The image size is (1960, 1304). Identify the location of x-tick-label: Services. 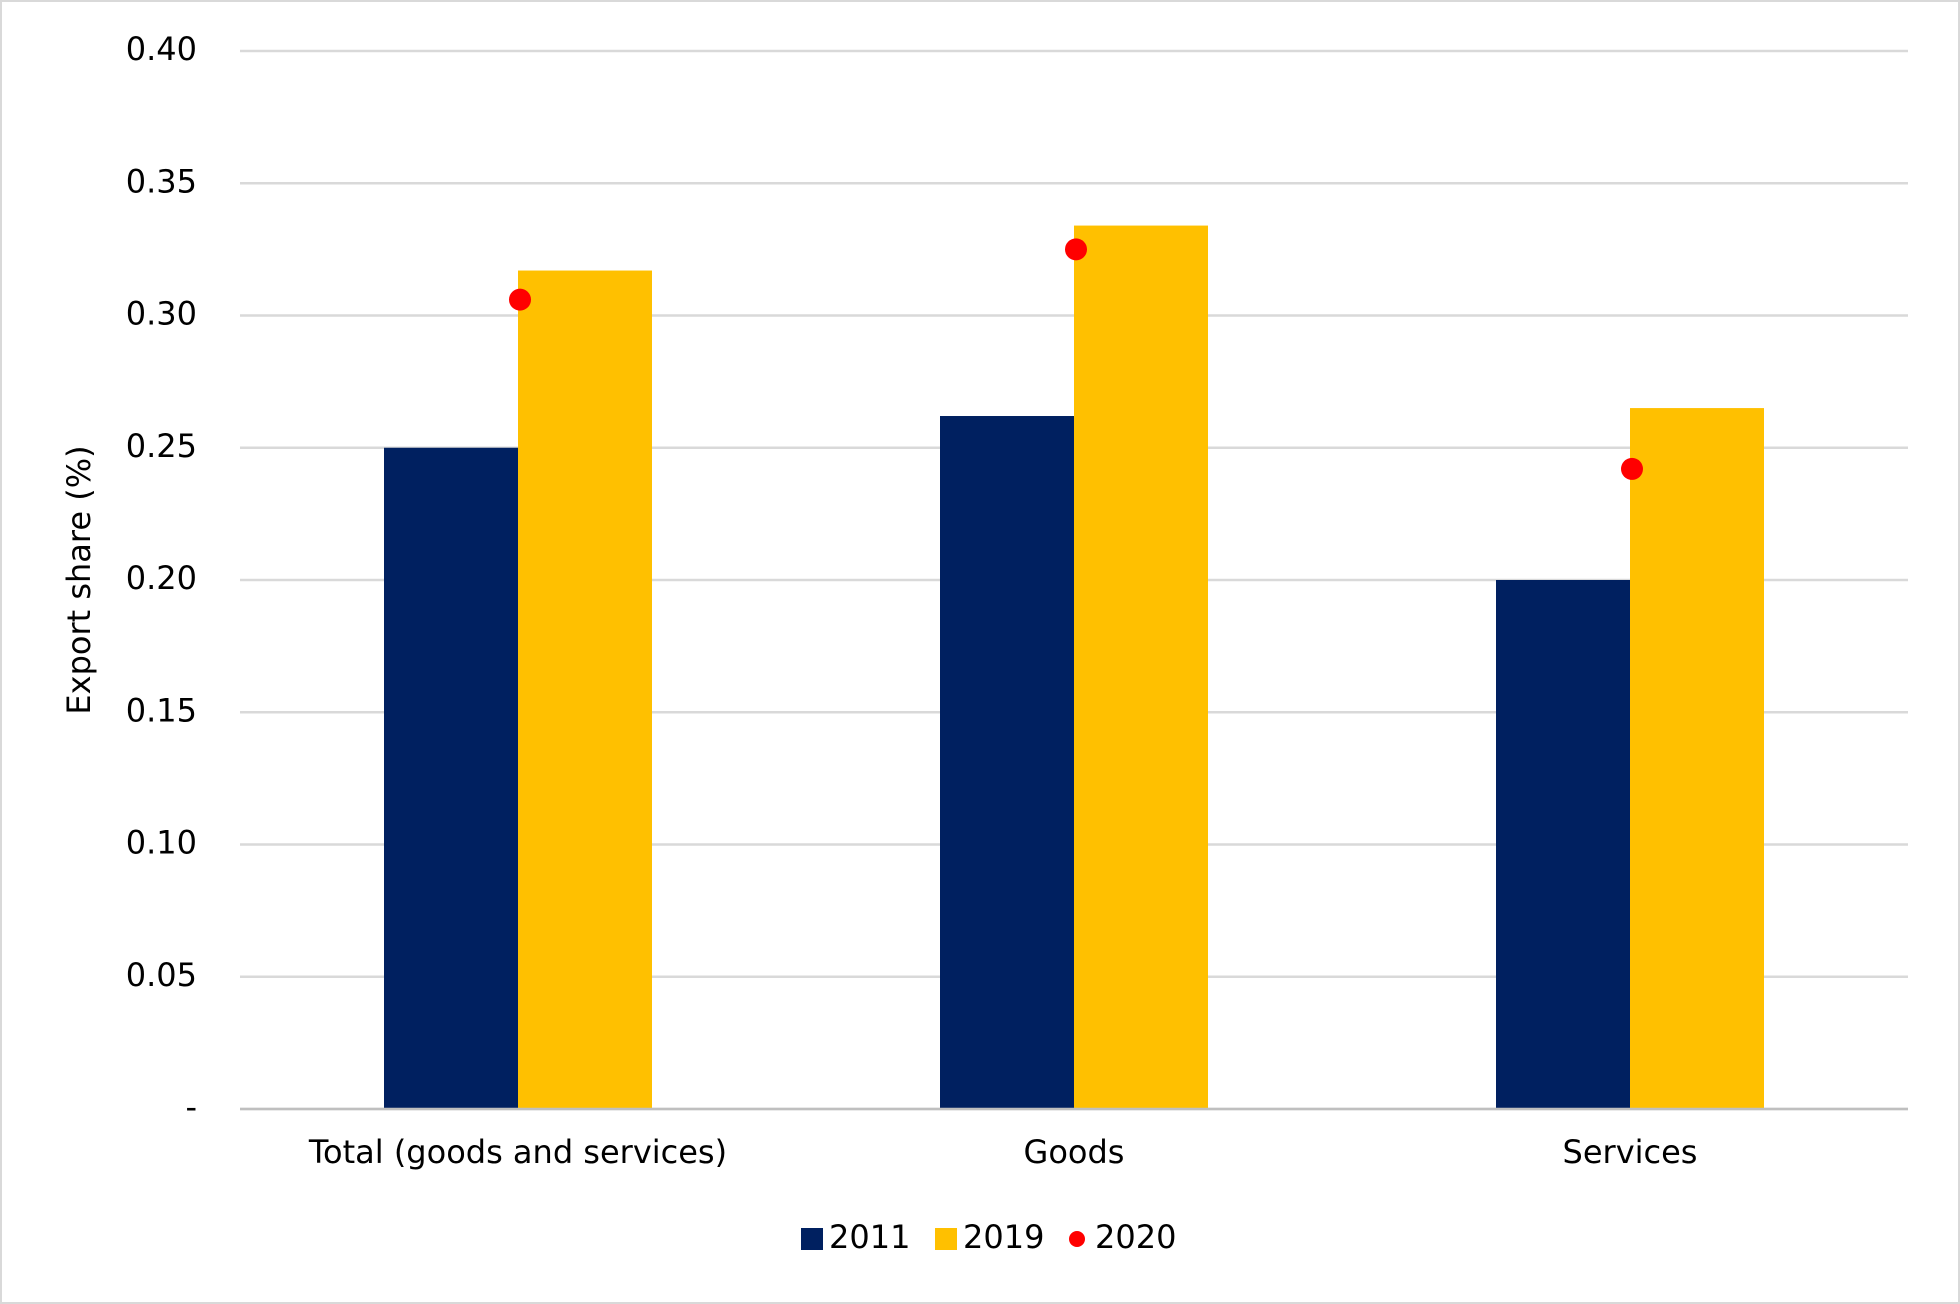
(1630, 1152).